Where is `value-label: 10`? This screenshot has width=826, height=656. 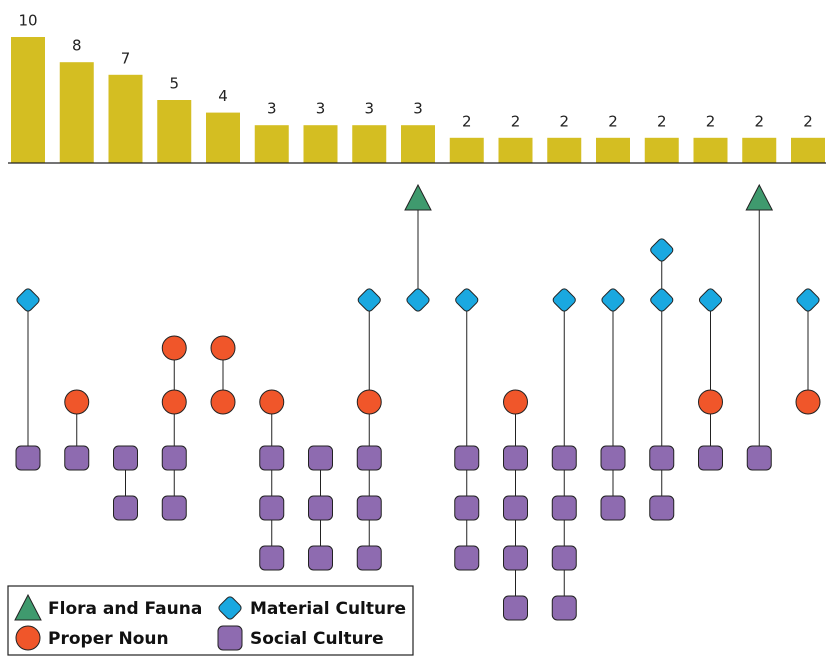
value-label: 10 is located at coordinates (27, 21).